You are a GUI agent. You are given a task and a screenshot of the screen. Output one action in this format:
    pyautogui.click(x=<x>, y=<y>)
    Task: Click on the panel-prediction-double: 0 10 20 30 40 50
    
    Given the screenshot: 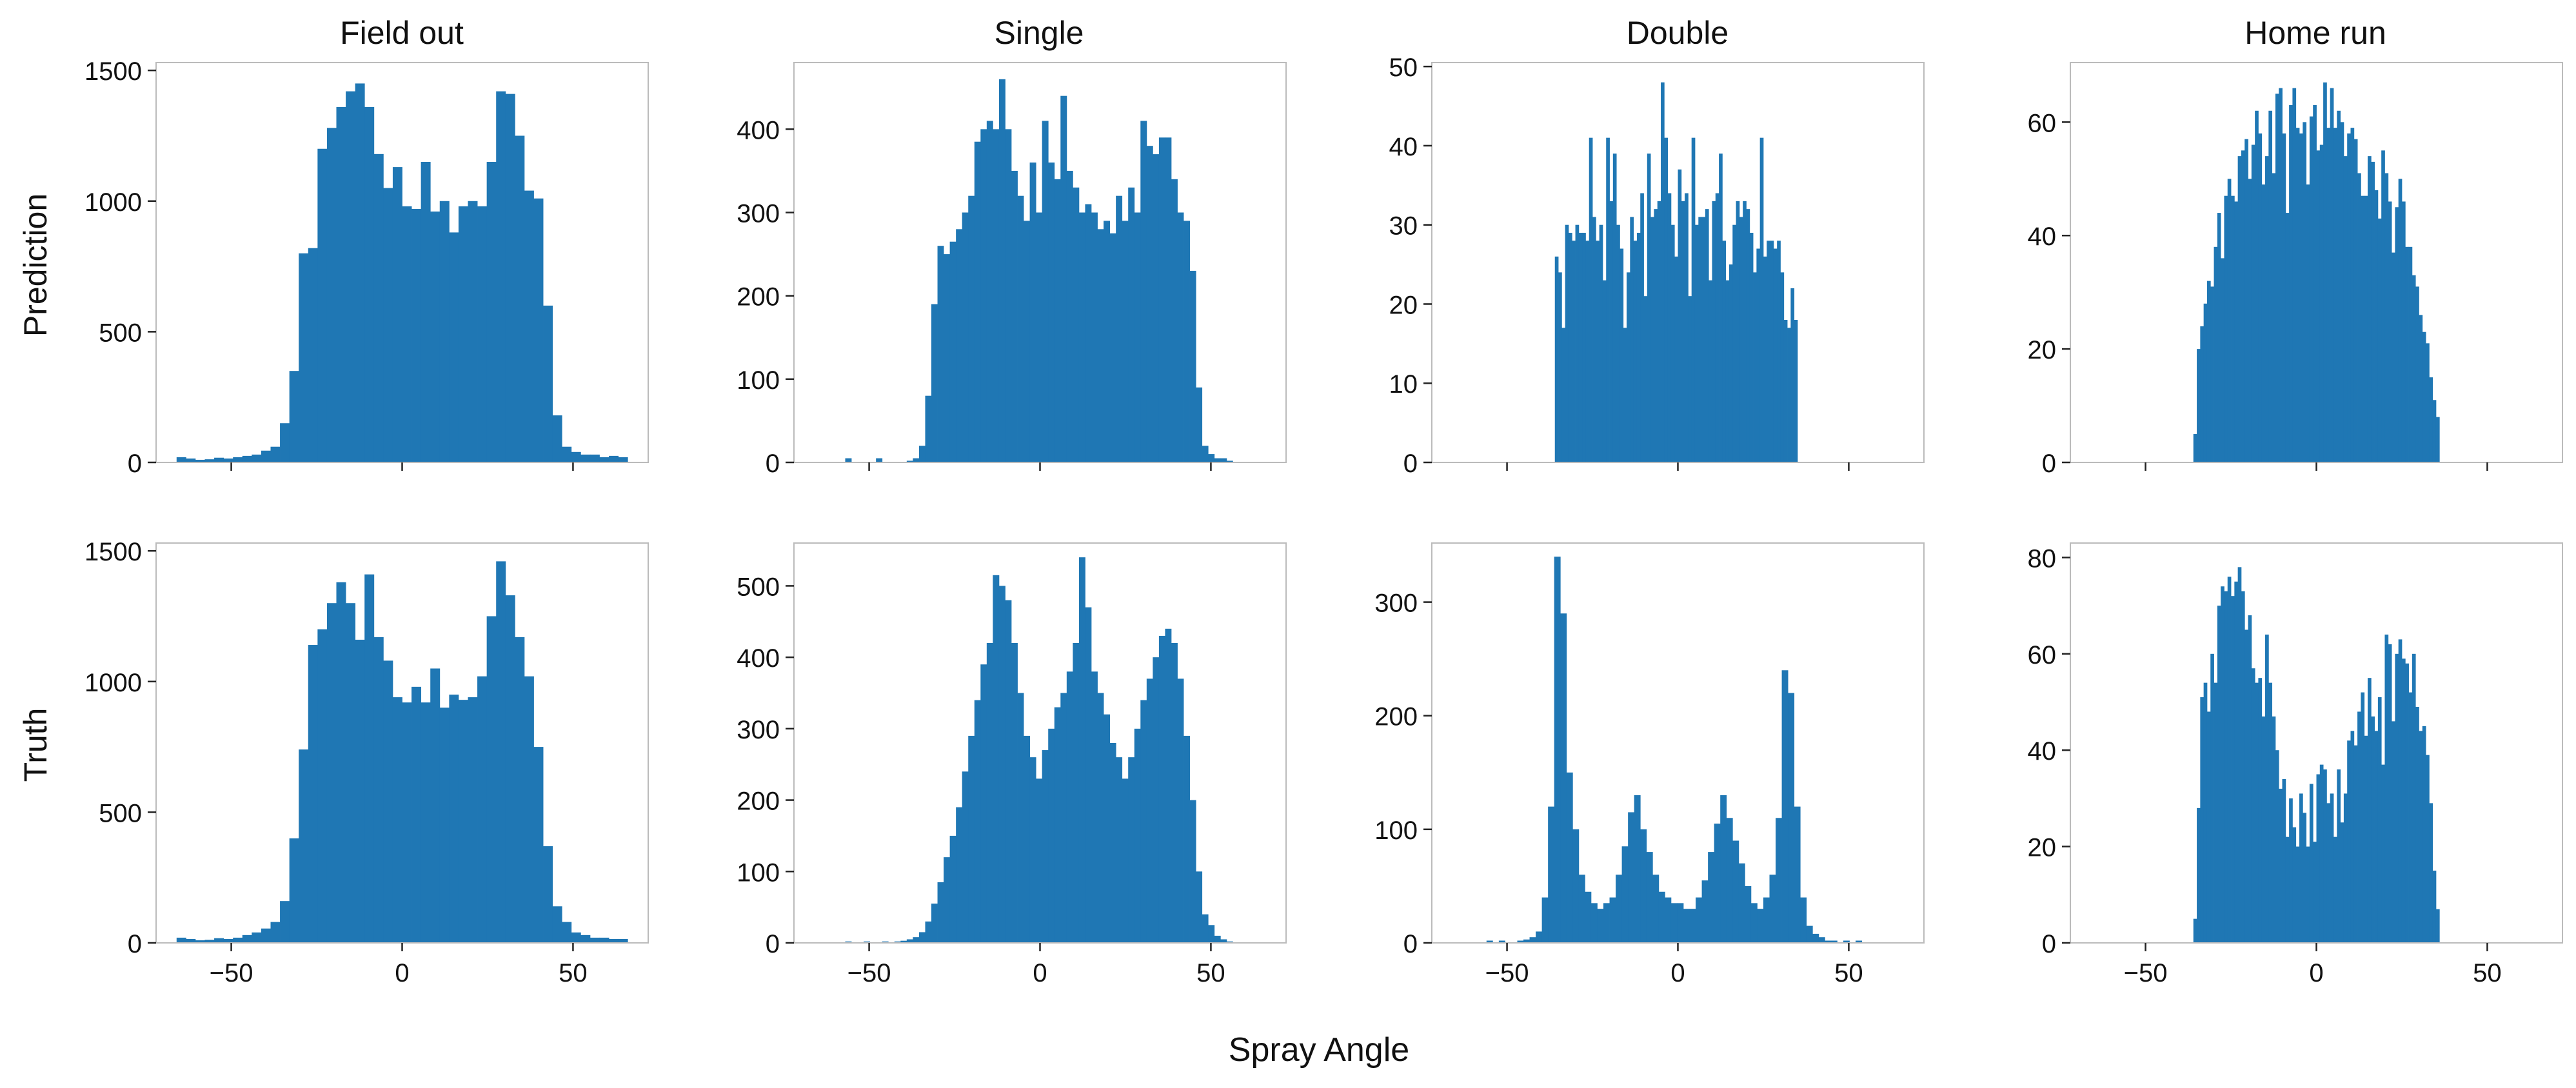 What is the action you would take?
    pyautogui.click(x=1657, y=266)
    